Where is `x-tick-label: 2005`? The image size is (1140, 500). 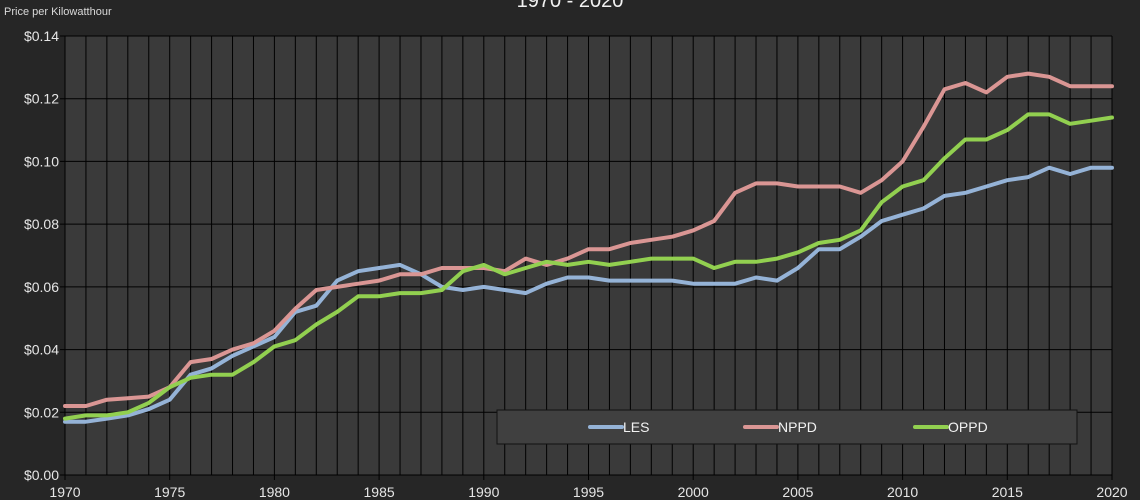 x-tick-label: 2005 is located at coordinates (797, 492).